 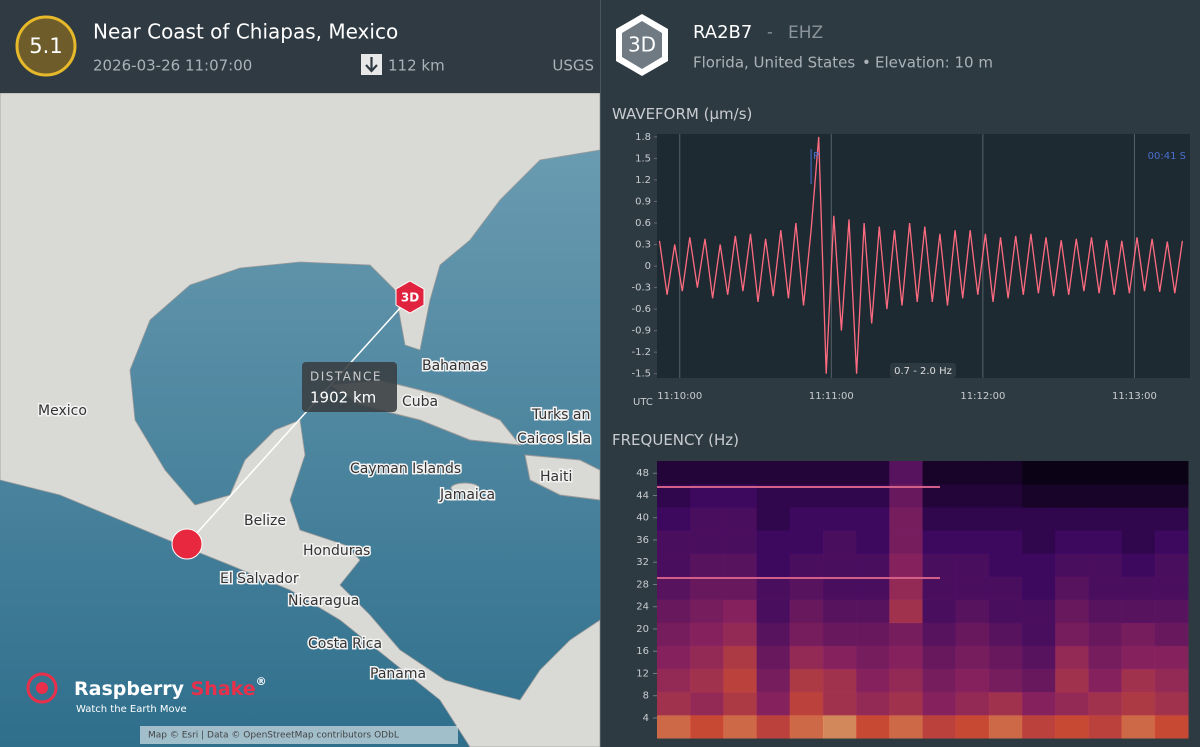 I want to click on y-tick-label: 8, so click(x=646, y=696).